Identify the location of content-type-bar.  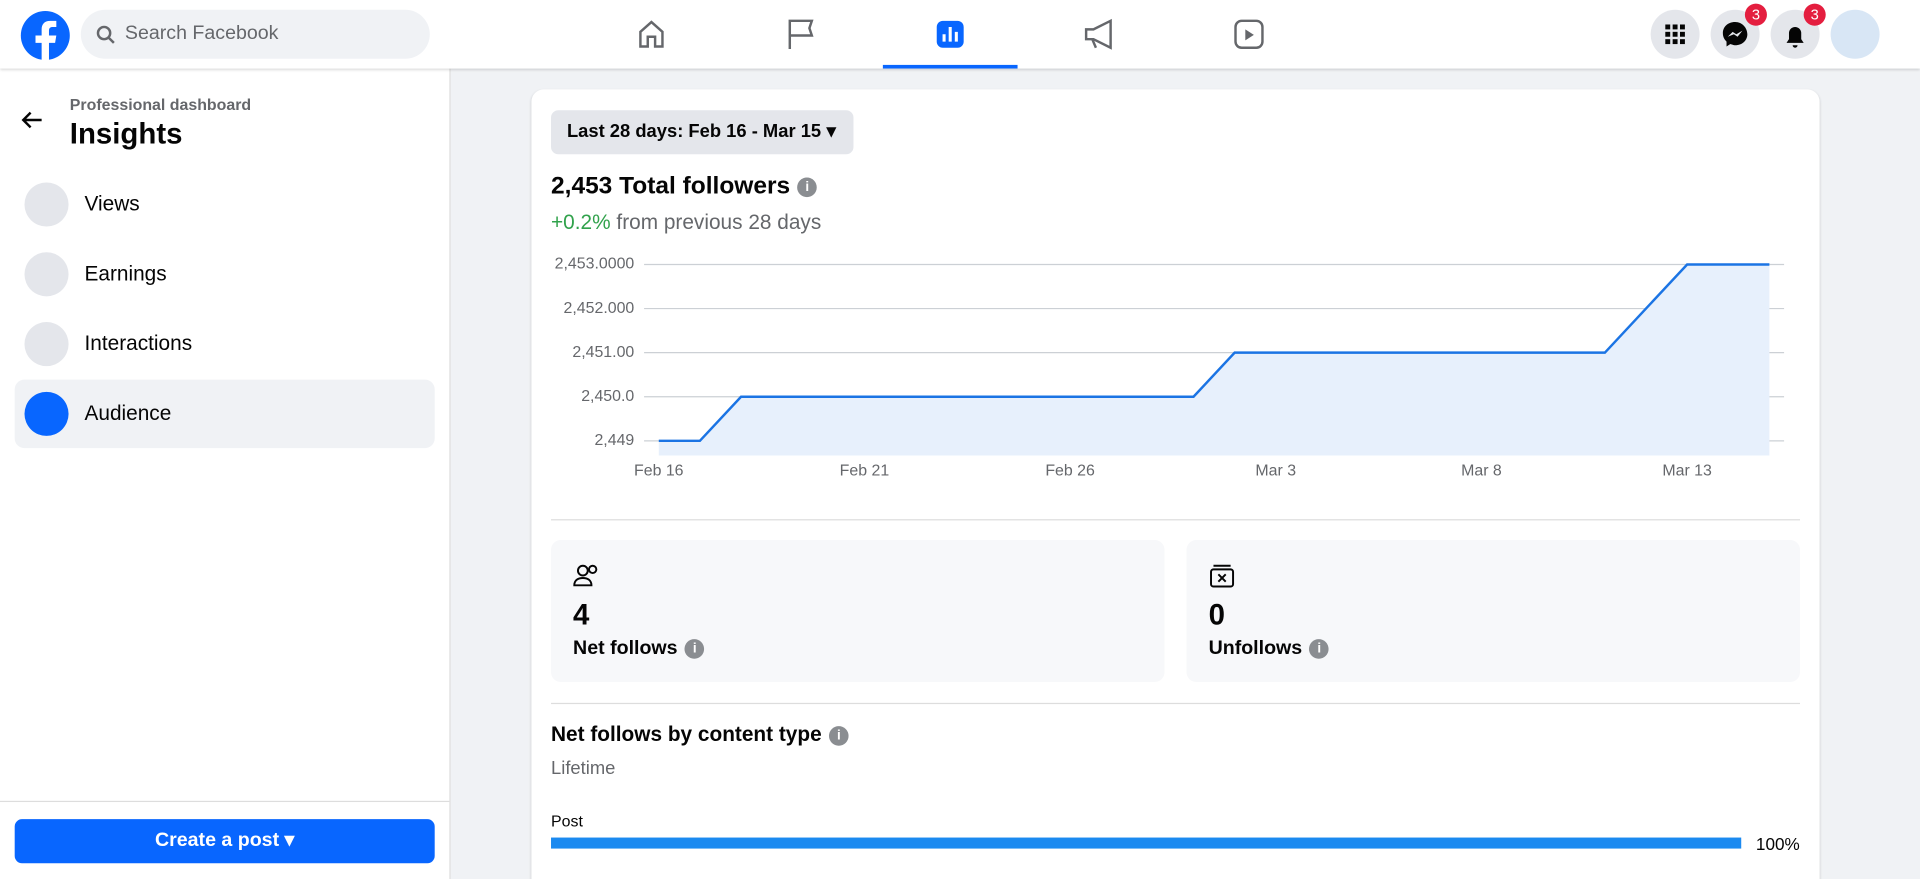
(1146, 843).